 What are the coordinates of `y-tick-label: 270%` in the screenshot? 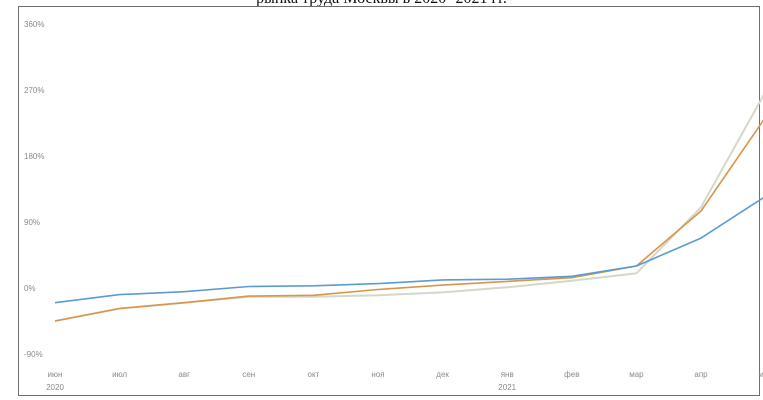 It's located at (34, 90).